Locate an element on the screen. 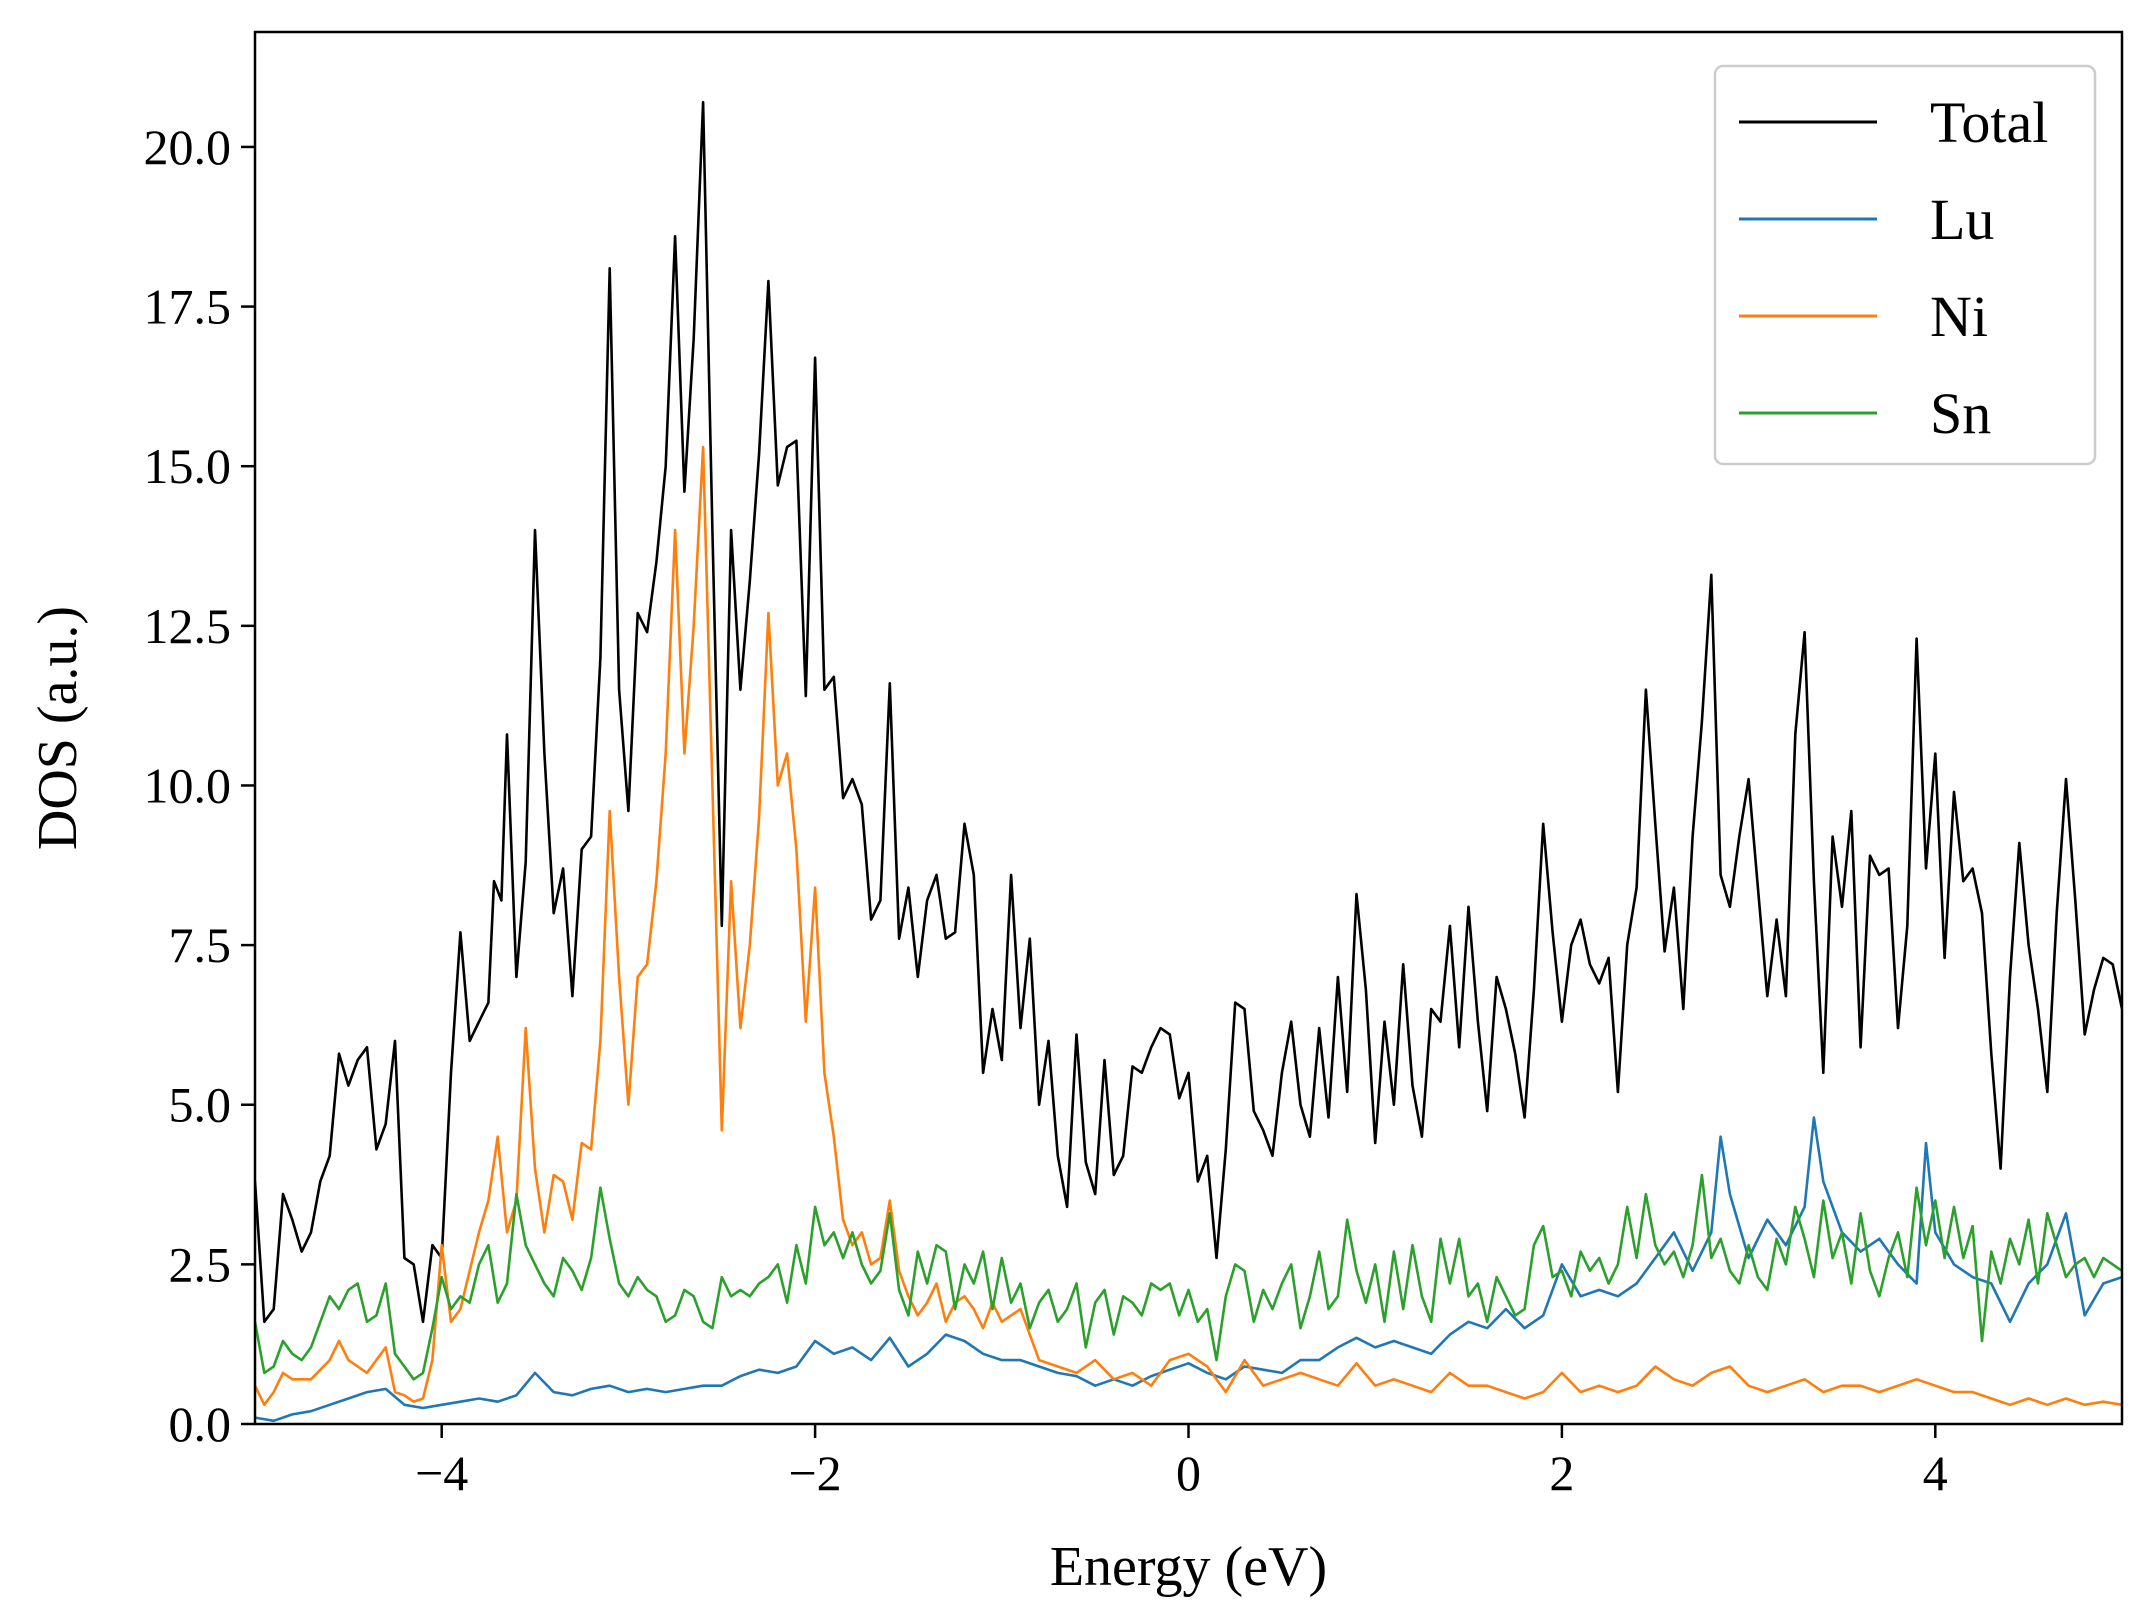 This screenshot has height=1617, width=2147. x-axis-label: Energy (eV) is located at coordinates (1188, 1567).